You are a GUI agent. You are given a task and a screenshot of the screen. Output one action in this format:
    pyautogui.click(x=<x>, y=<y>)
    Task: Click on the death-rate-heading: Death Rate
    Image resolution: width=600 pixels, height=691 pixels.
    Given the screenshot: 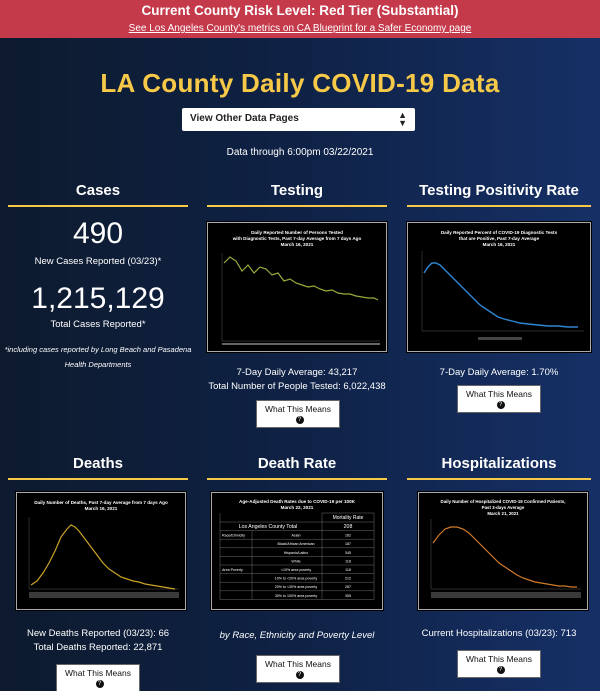 What is the action you would take?
    pyautogui.click(x=297, y=463)
    